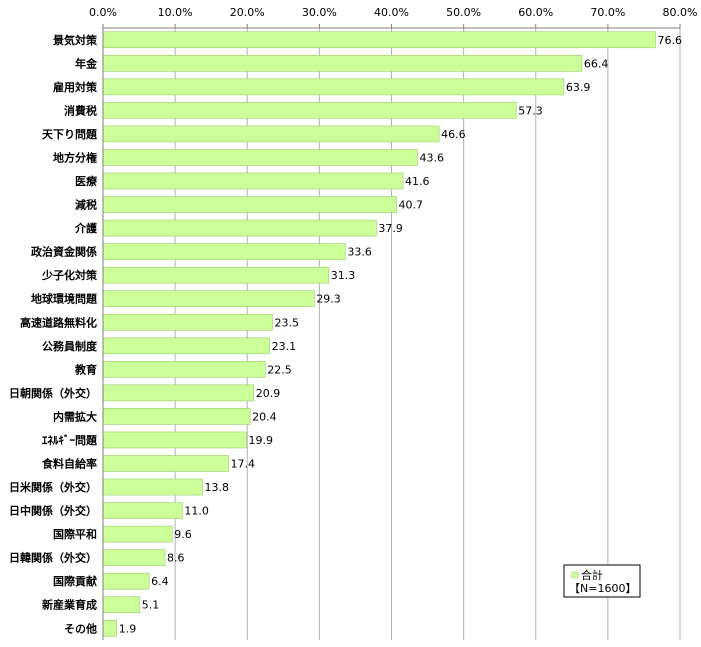  What do you see at coordinates (75, 40) in the screenshot?
I see `category-label: 景気対策` at bounding box center [75, 40].